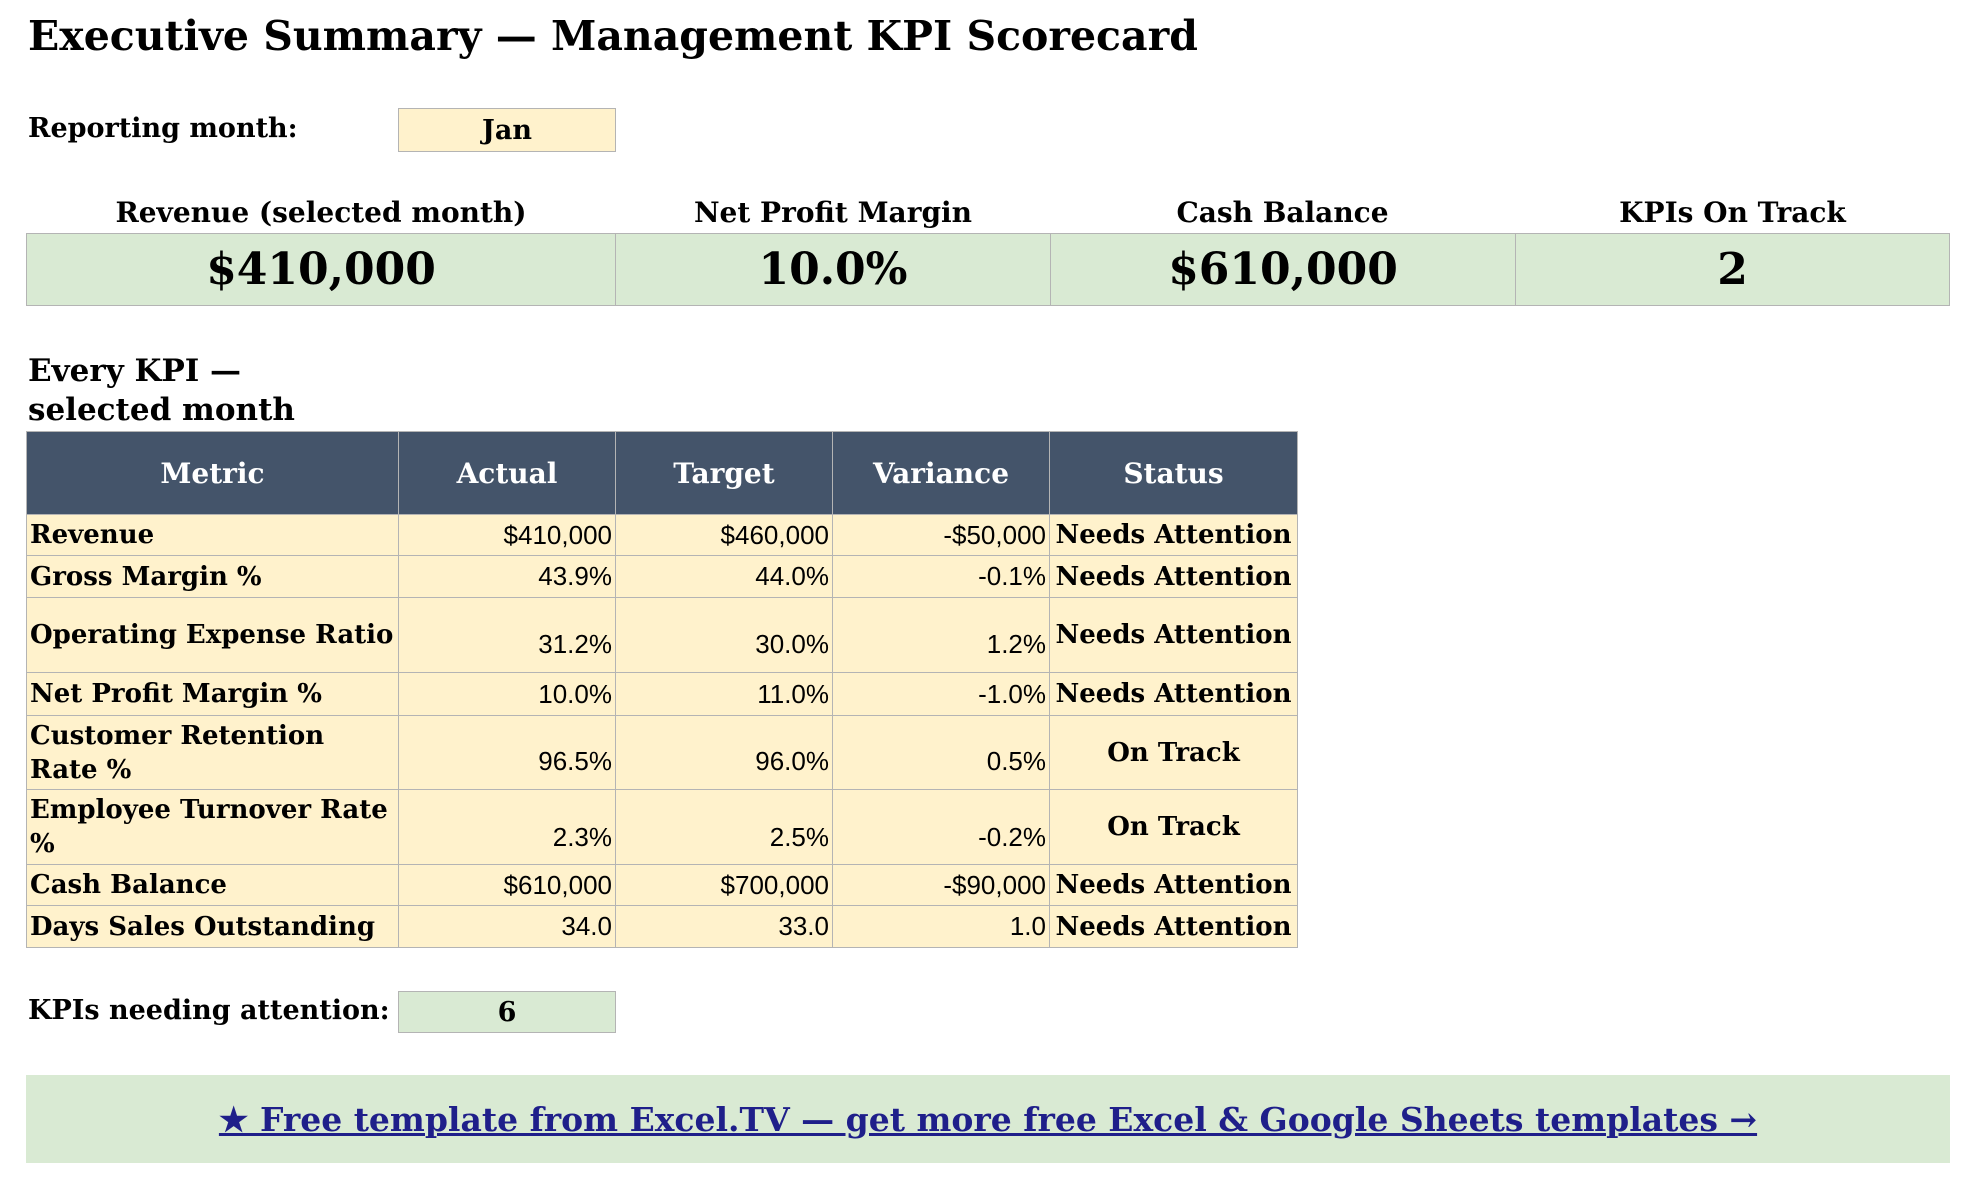 The height and width of the screenshot is (1181, 1963). What do you see at coordinates (724, 926) in the screenshot?
I see `target-cell: 33.0` at bounding box center [724, 926].